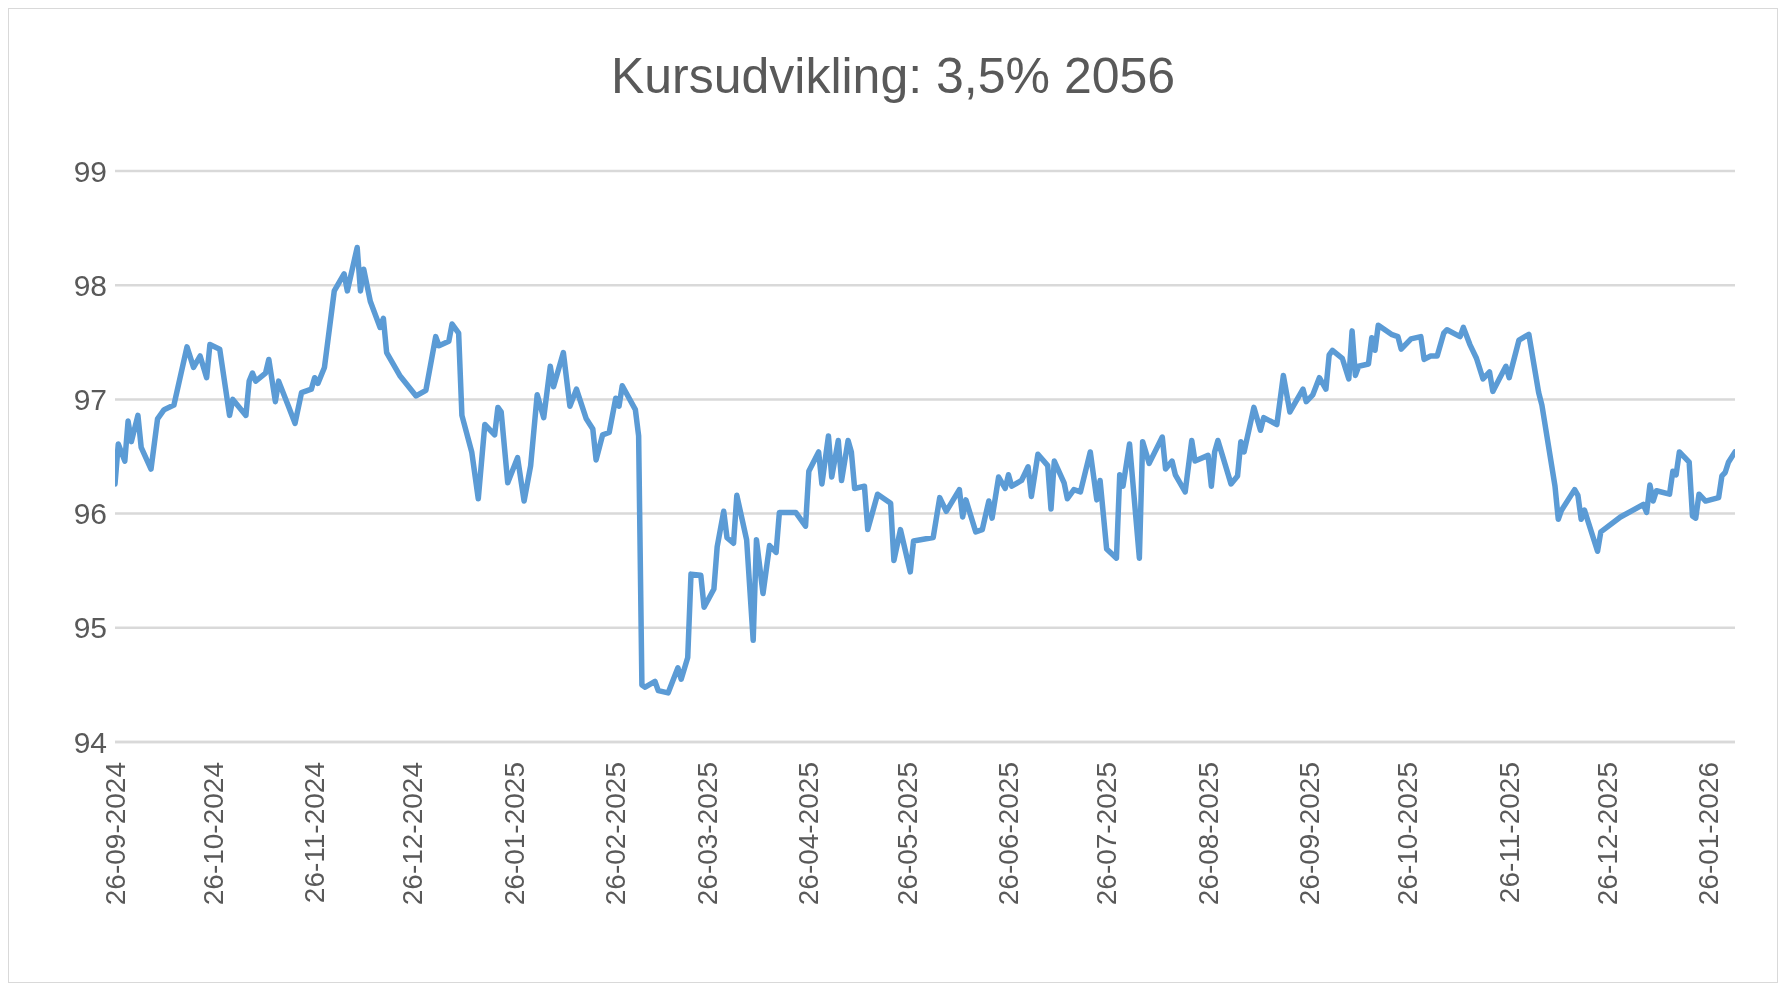 The width and height of the screenshot is (1787, 993). What do you see at coordinates (1008, 834) in the screenshot?
I see `x-tick-label: 26-06-2025` at bounding box center [1008, 834].